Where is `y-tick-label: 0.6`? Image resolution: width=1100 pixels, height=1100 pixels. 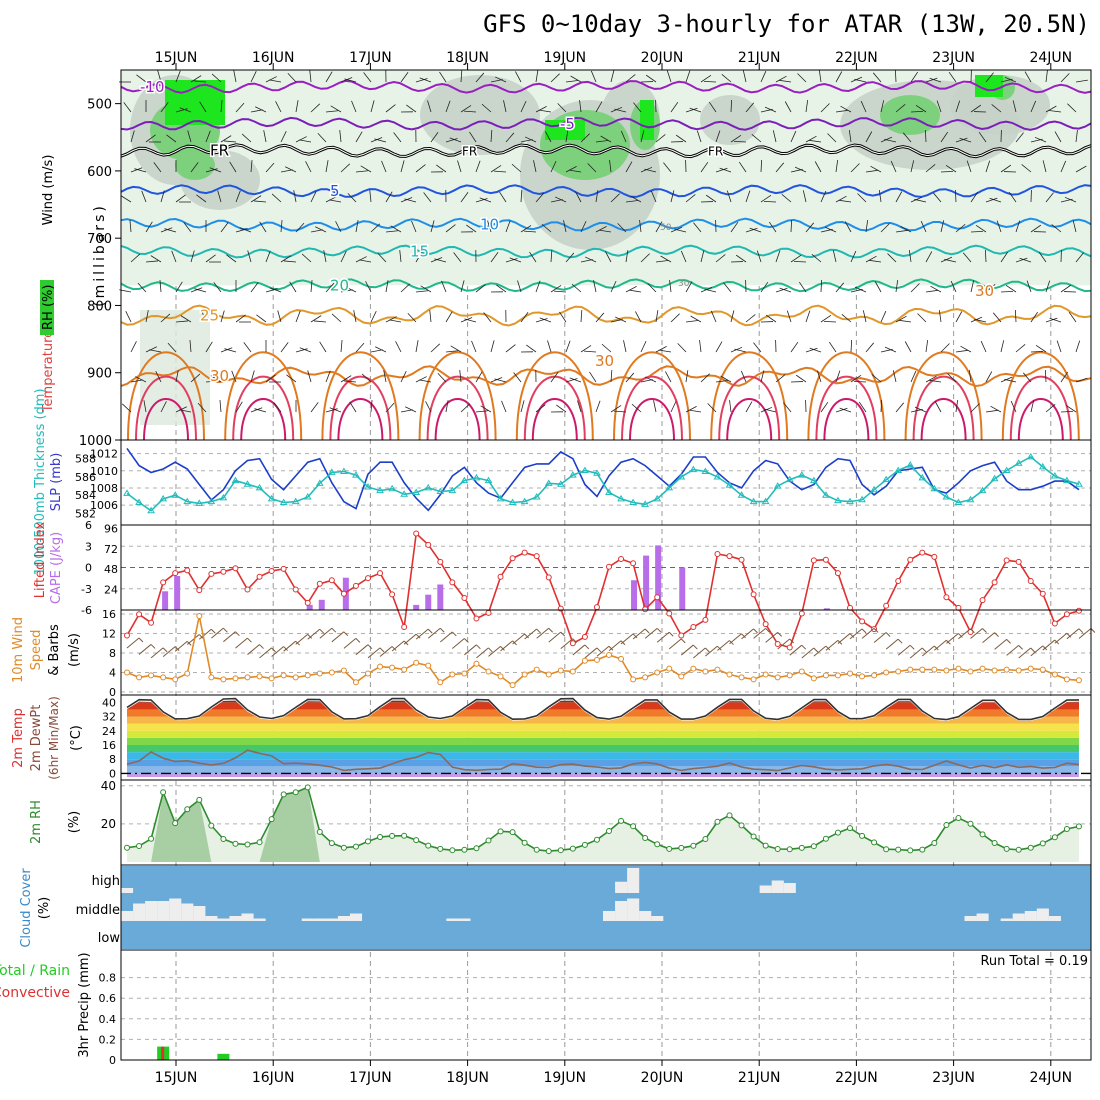 y-tick-label: 0.6 is located at coordinates (108, 998).